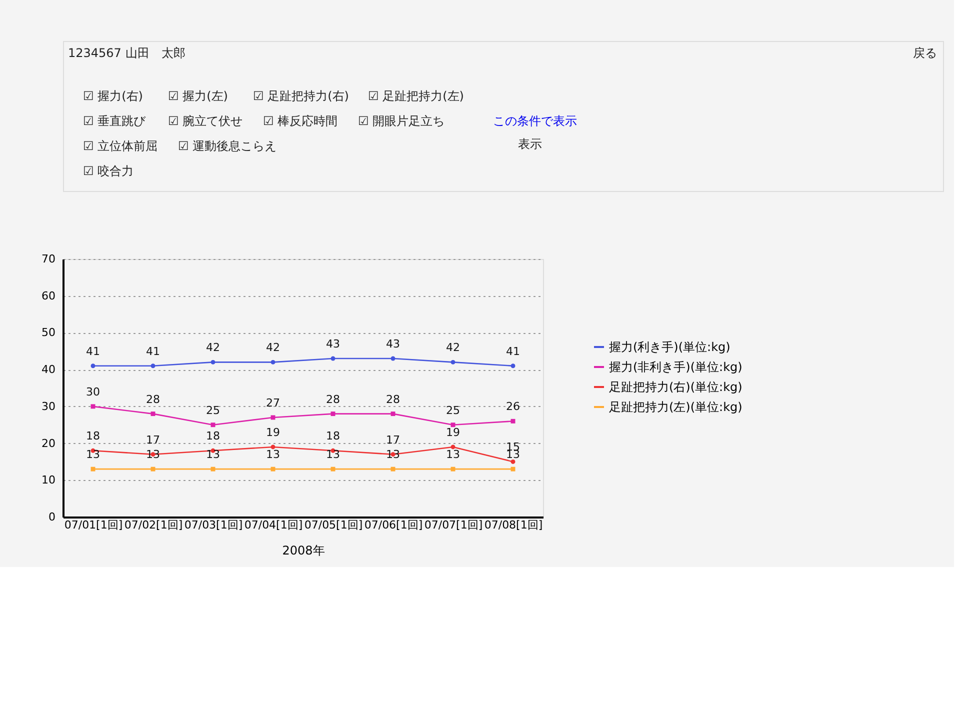 The height and width of the screenshot is (725, 955). What do you see at coordinates (675, 367) in the screenshot?
I see `legend-label: 握力(非利き手)(単位:kg)` at bounding box center [675, 367].